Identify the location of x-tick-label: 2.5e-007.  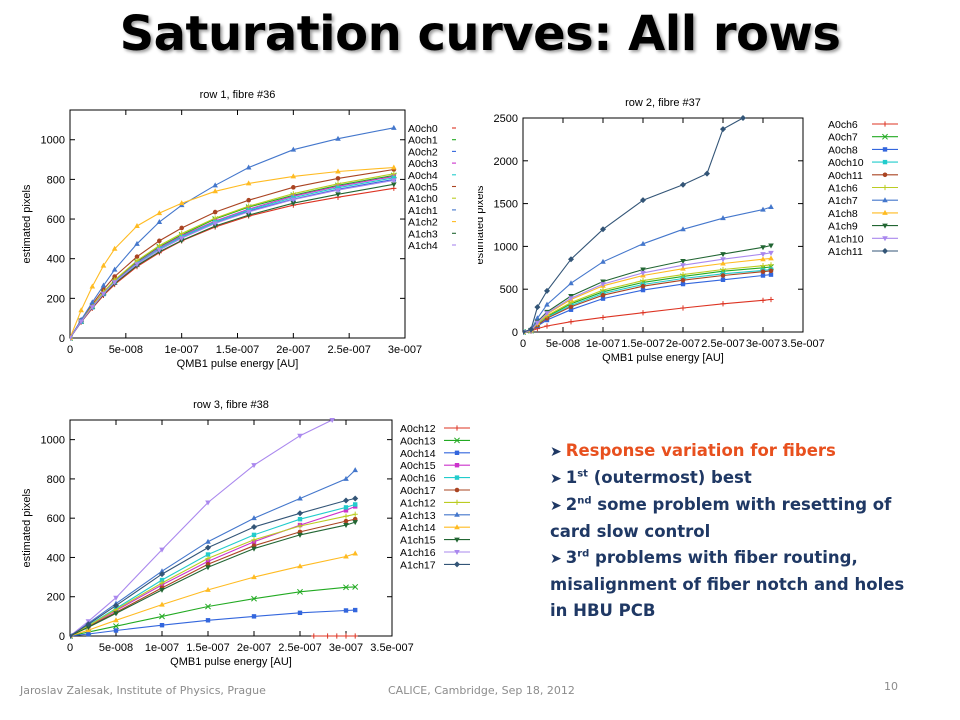
(348, 350).